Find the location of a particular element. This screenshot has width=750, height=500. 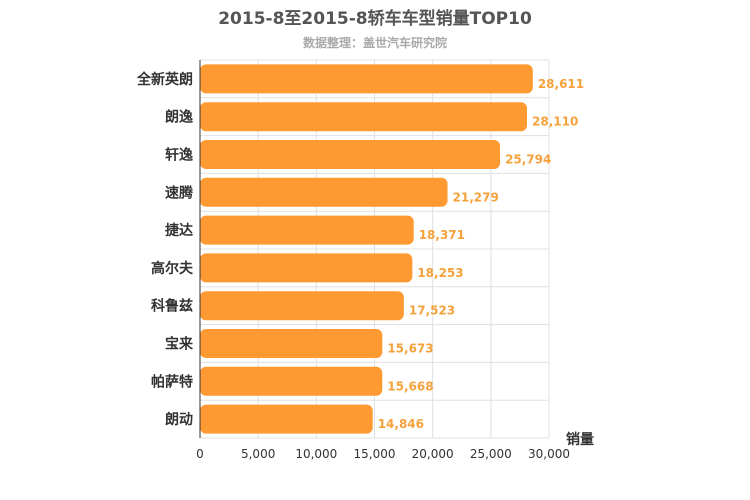

x-tick-label: 0 is located at coordinates (200, 454).